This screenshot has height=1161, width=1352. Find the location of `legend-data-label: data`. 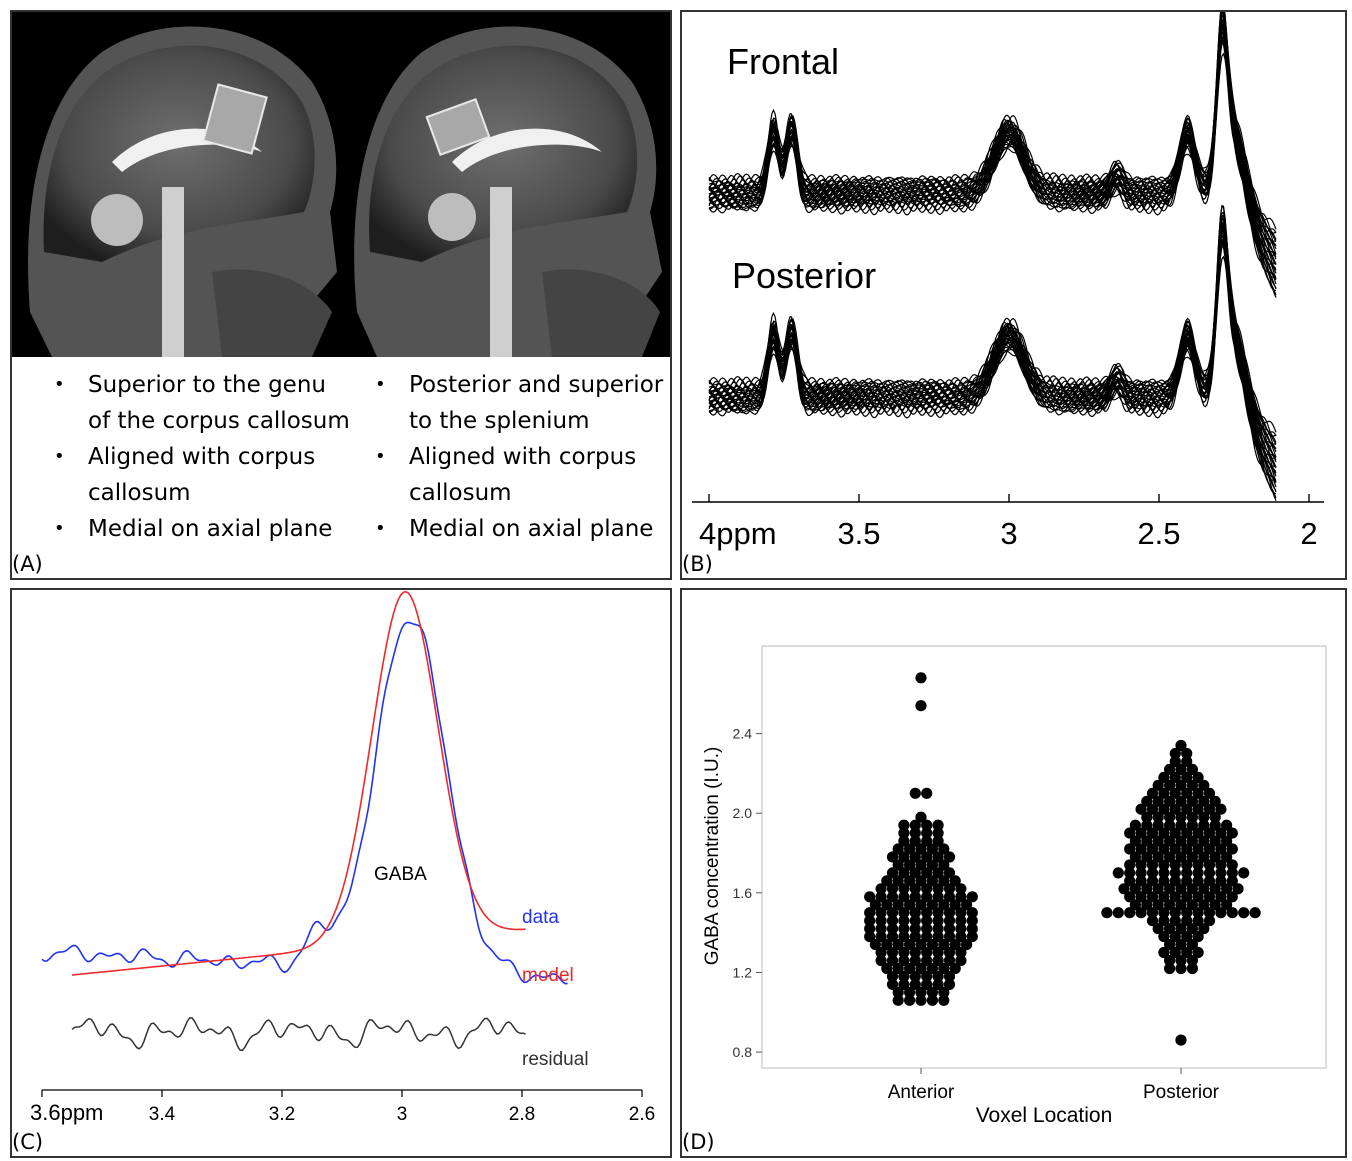

legend-data-label: data is located at coordinates (540, 917).